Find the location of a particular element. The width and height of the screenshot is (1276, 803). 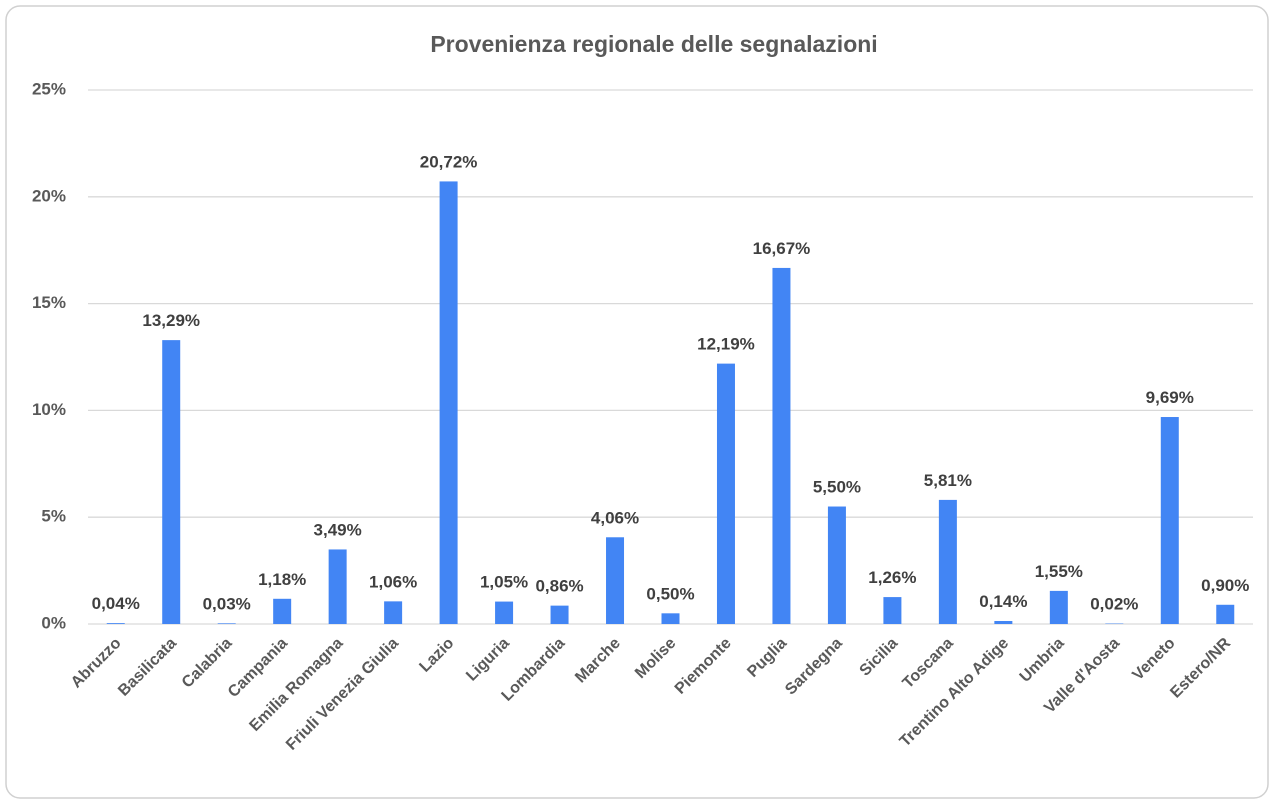

value-label: 9,69% is located at coordinates (1170, 397).